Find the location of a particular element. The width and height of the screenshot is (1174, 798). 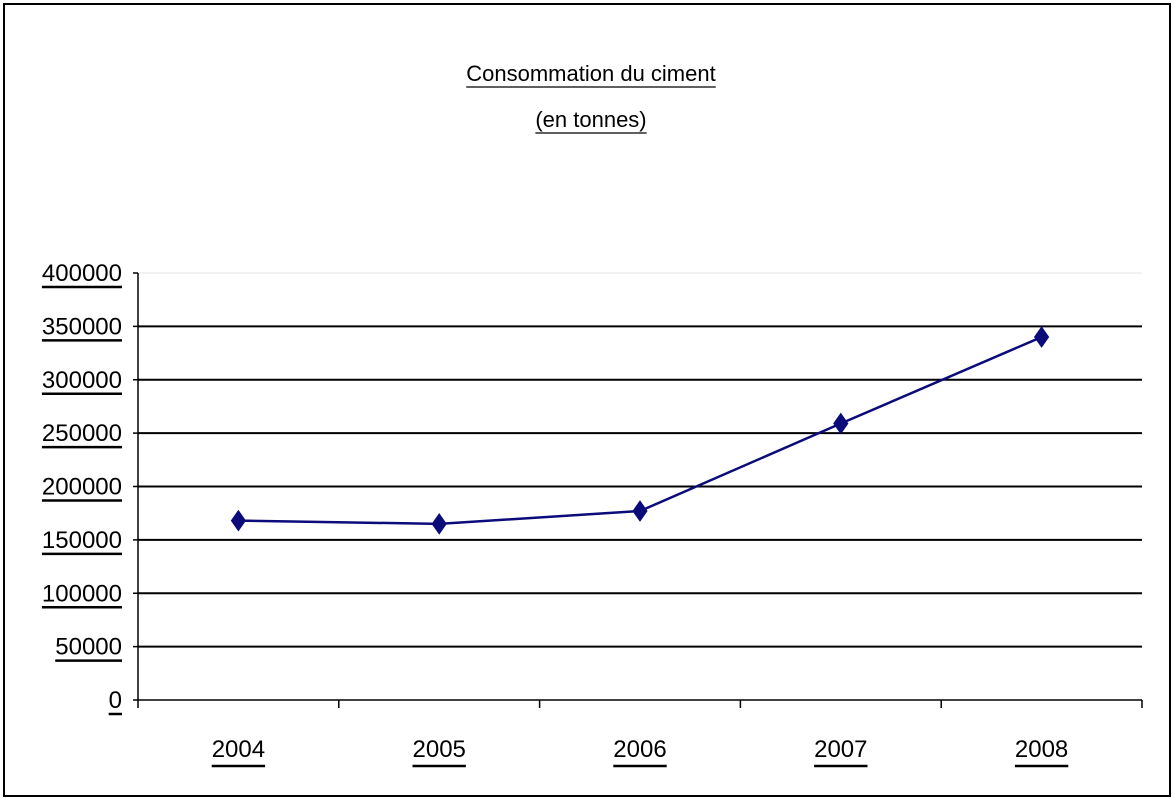

y-tick-label: 0 is located at coordinates (115, 700).